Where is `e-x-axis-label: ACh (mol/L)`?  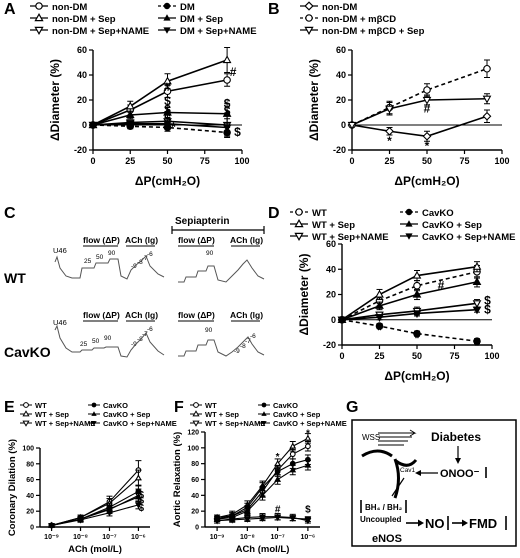
e-x-axis-label: ACh (mol/L) is located at coordinates (95, 549).